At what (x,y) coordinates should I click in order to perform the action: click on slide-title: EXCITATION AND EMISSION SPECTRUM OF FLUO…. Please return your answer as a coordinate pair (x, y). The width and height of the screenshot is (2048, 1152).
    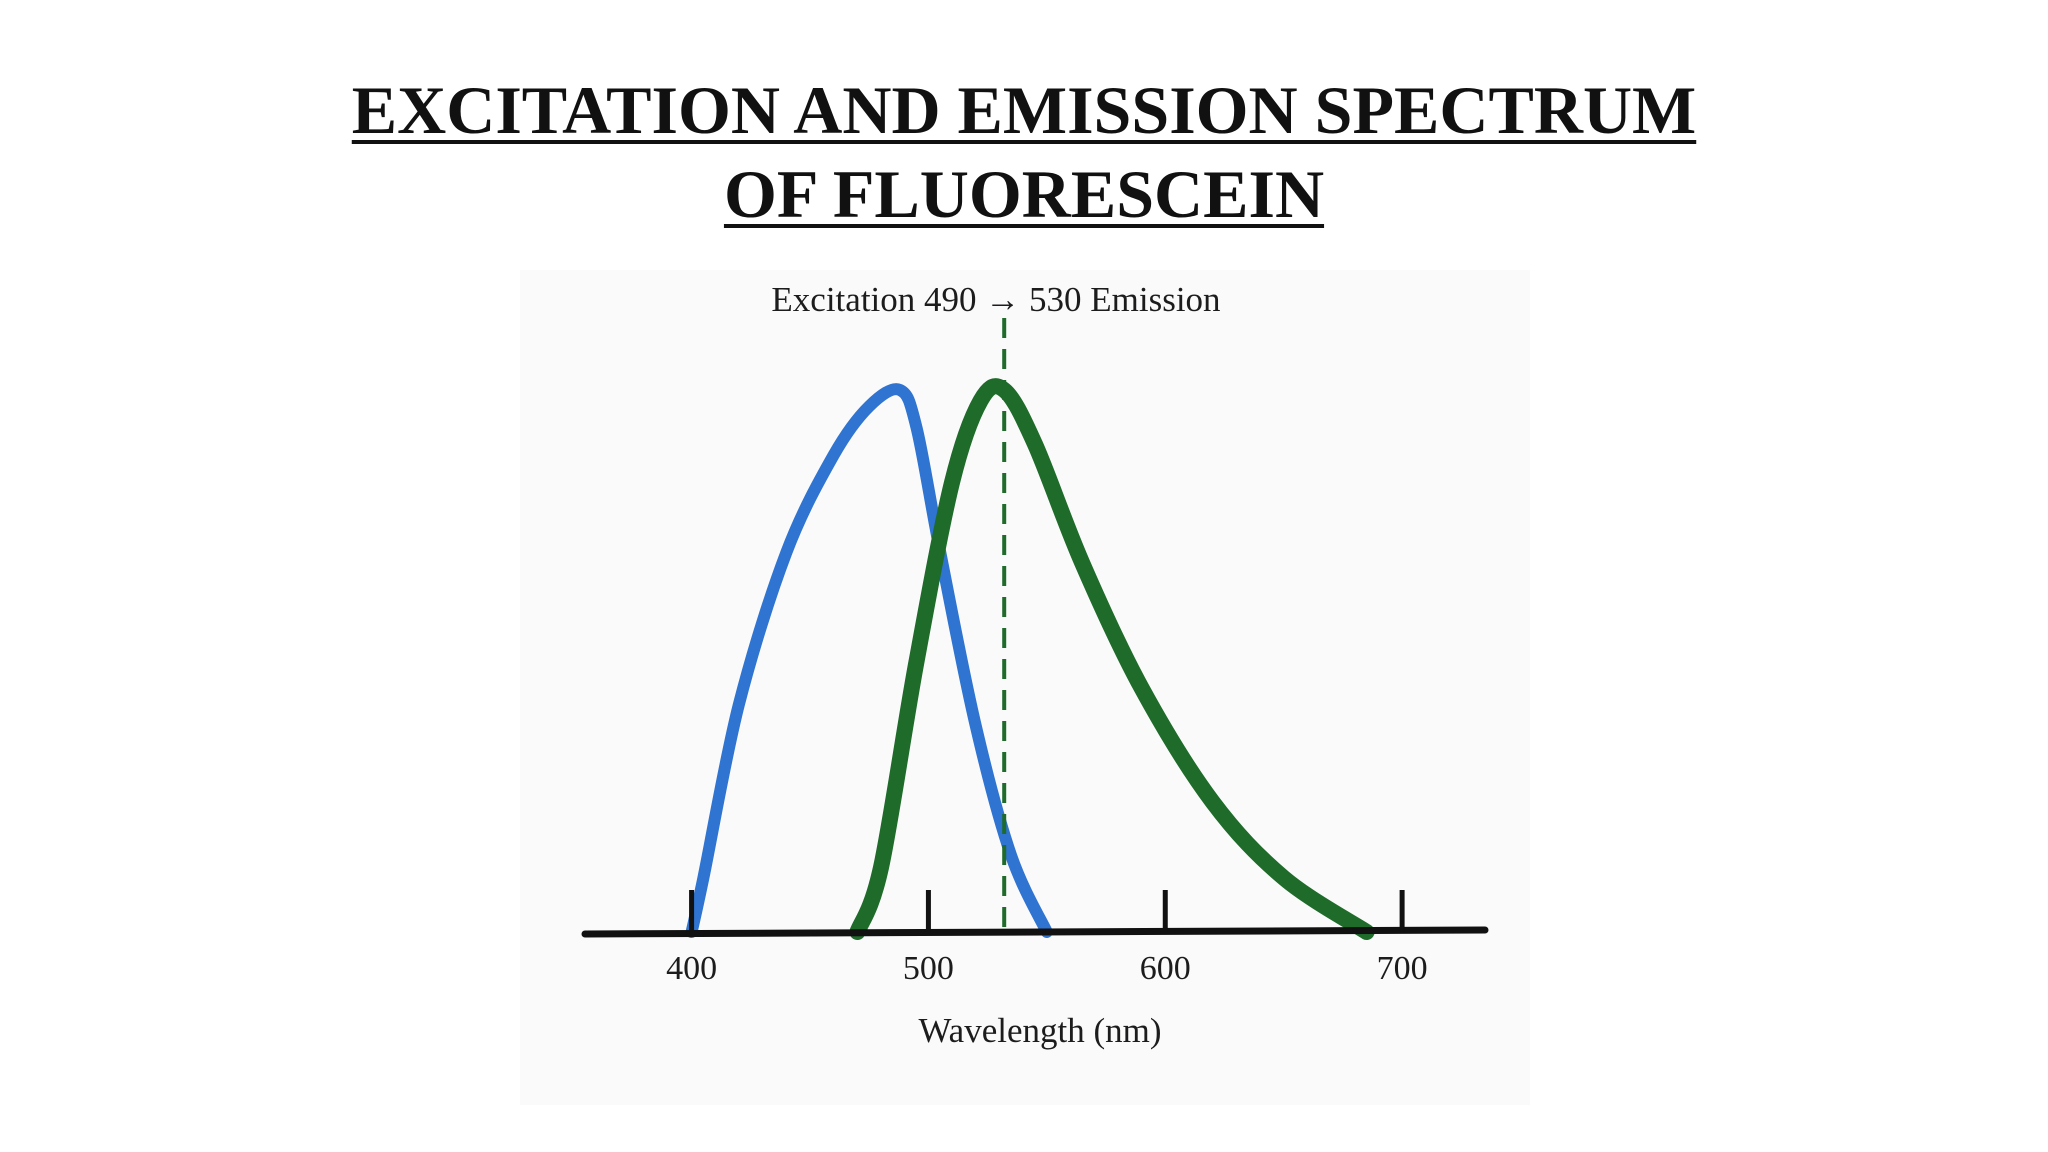
    Looking at the image, I should click on (1024, 152).